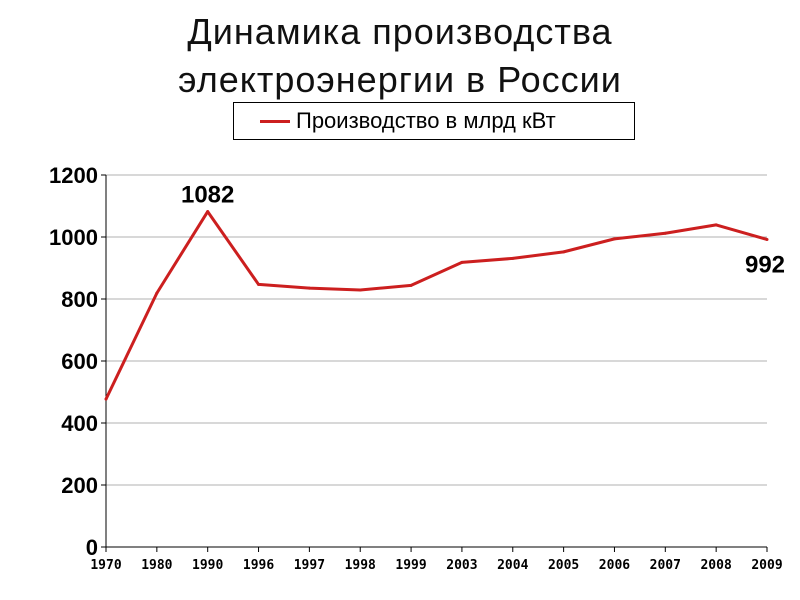  What do you see at coordinates (400, 79) in the screenshot?
I see `title-line-2: электроэнергии в России` at bounding box center [400, 79].